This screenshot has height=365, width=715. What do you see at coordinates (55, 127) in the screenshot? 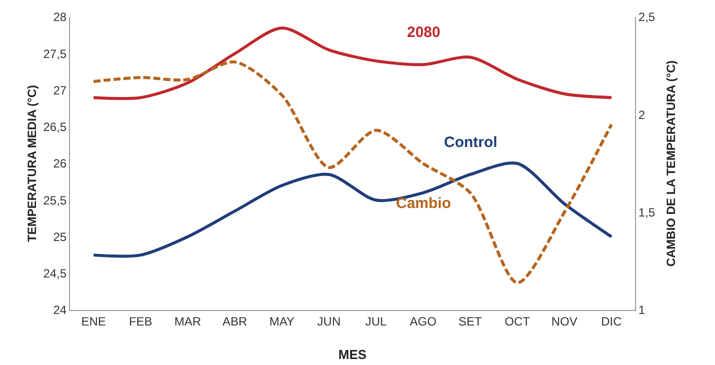
I see `y-tick-label: 26,5` at bounding box center [55, 127].